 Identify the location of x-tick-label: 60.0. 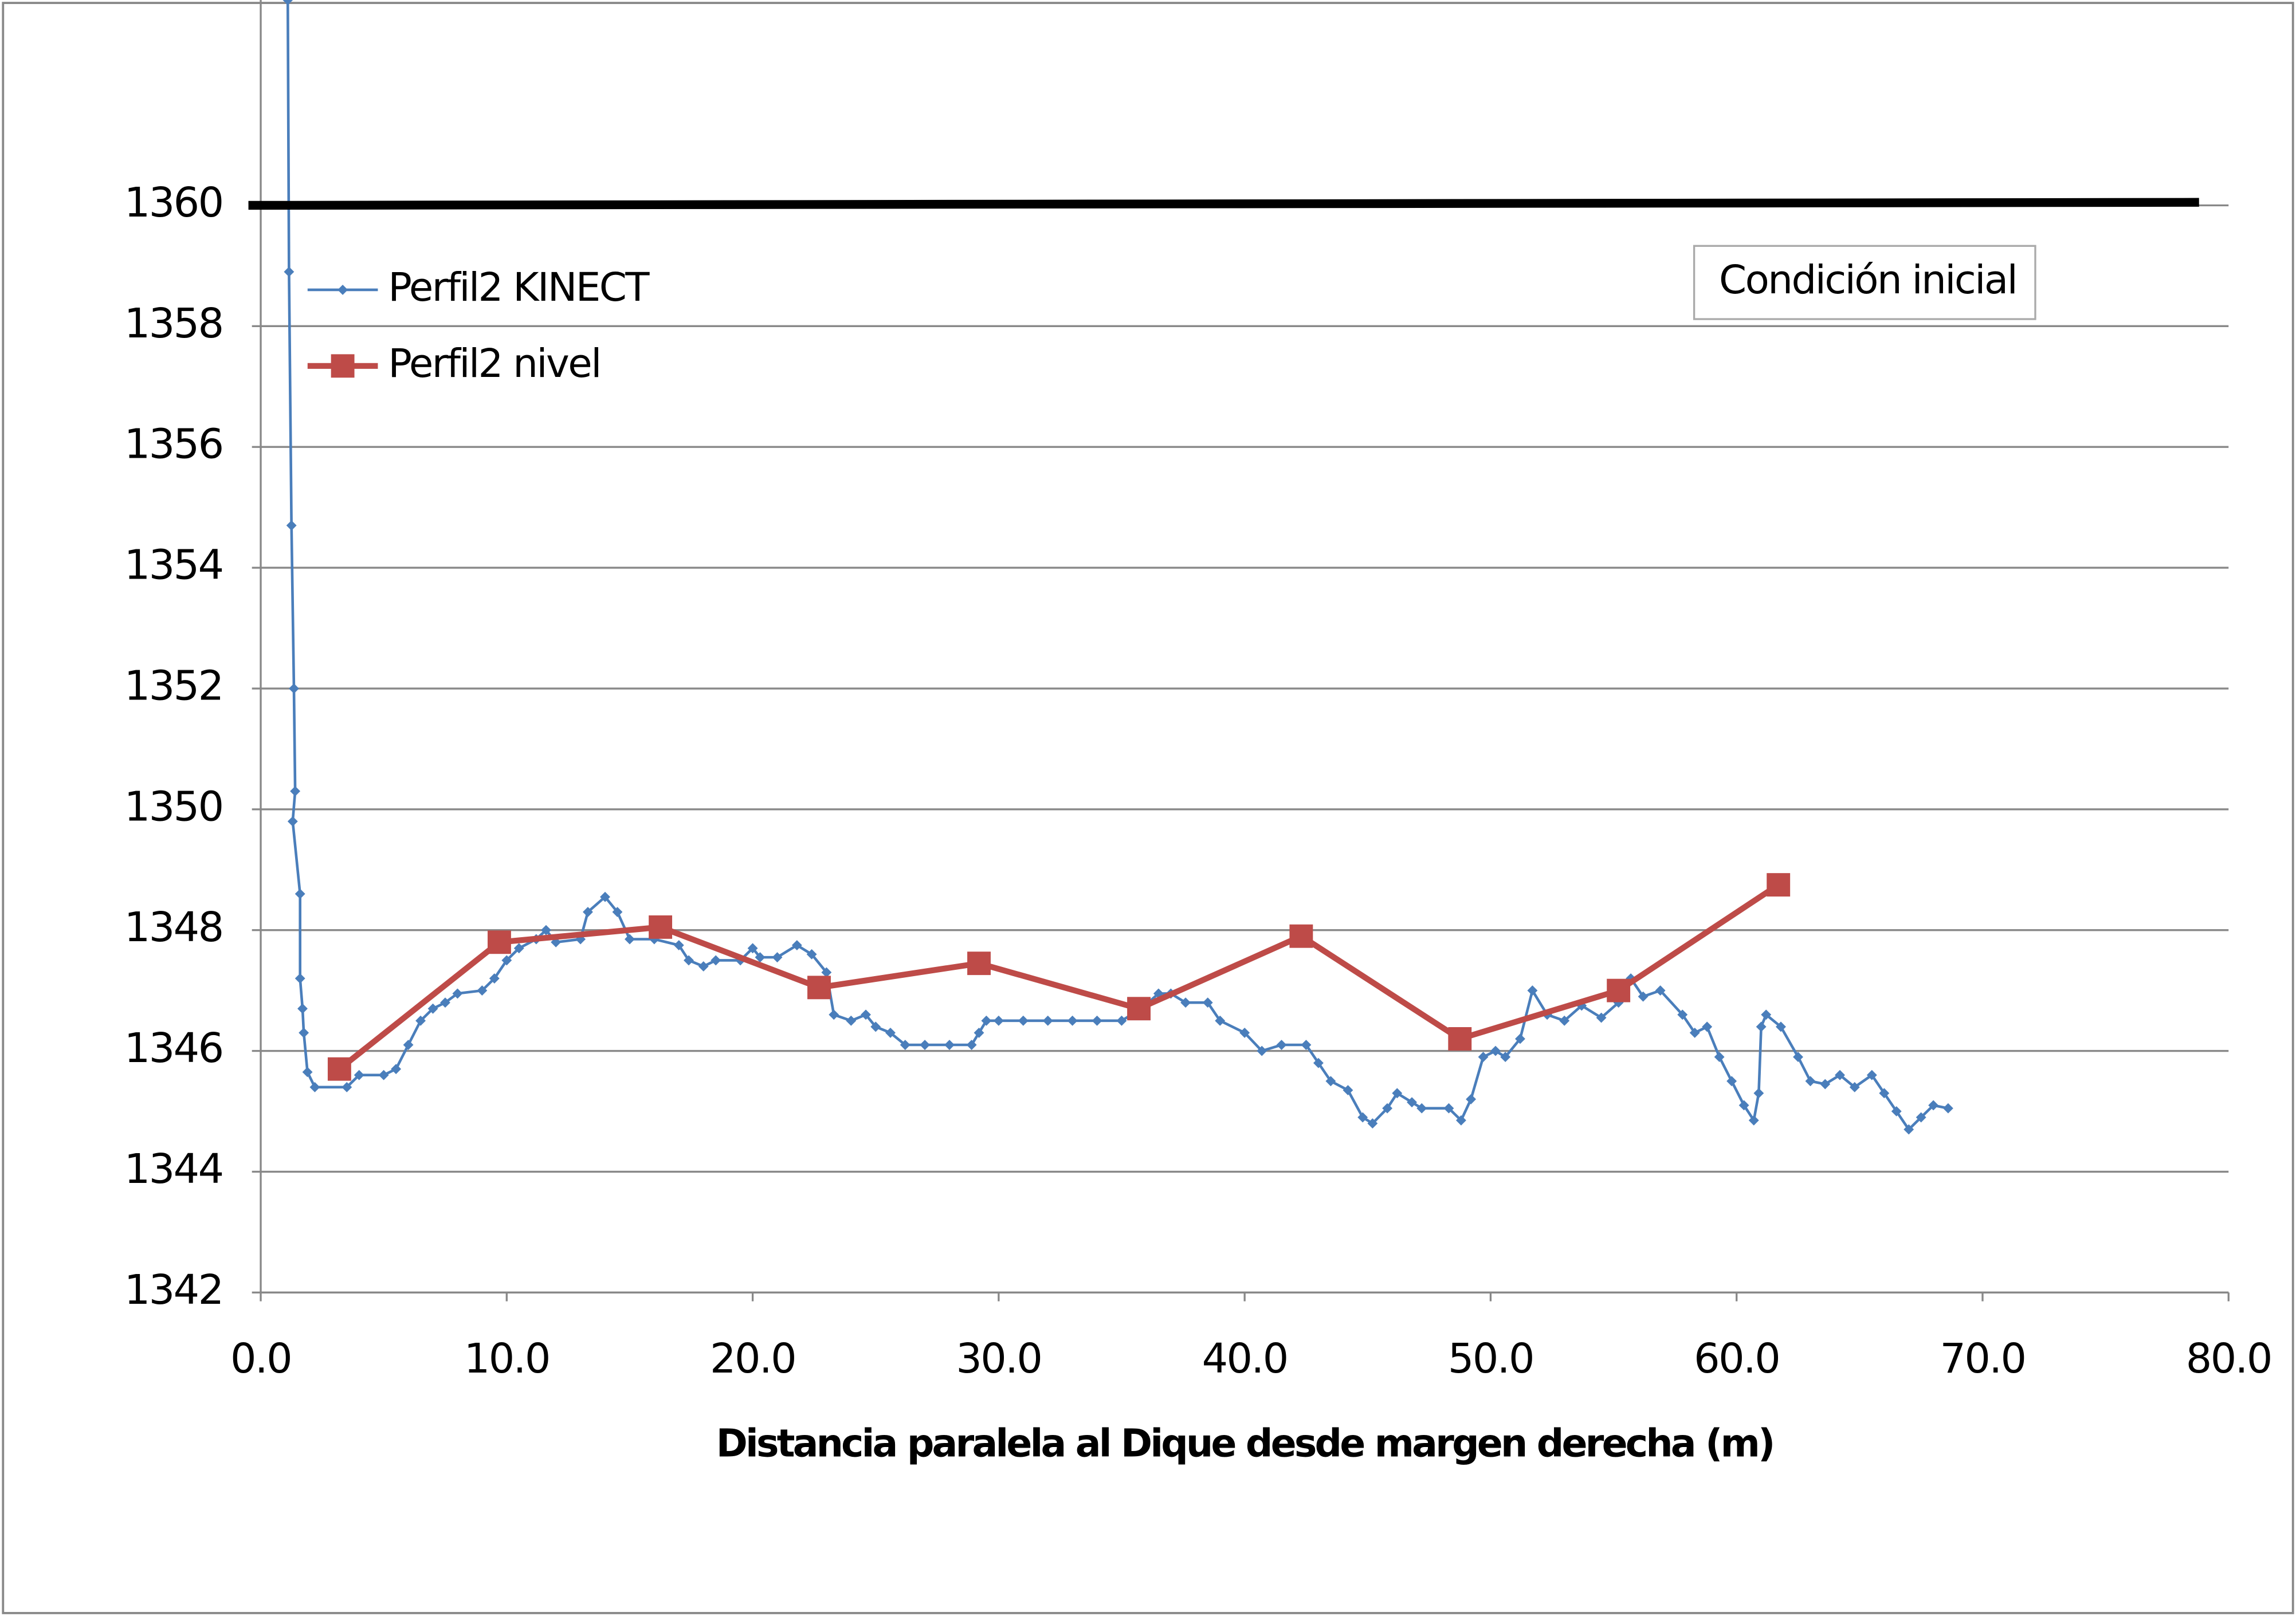
(1736, 1358).